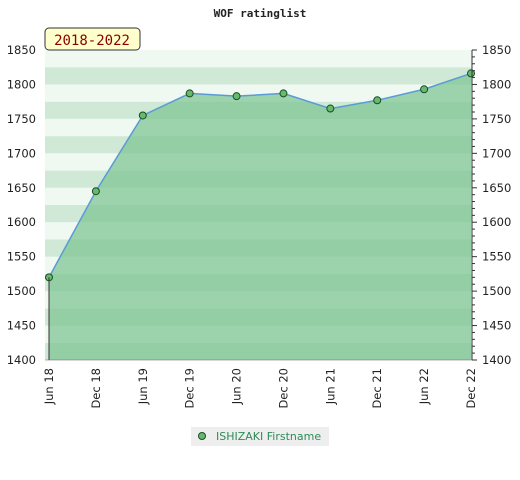  I want to click on x-tick-label: Jun 19, so click(143, 386).